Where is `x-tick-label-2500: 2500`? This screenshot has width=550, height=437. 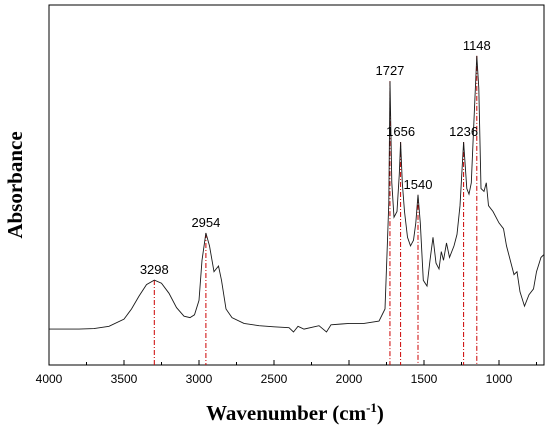
x-tick-label-2500: 2500 is located at coordinates (274, 379).